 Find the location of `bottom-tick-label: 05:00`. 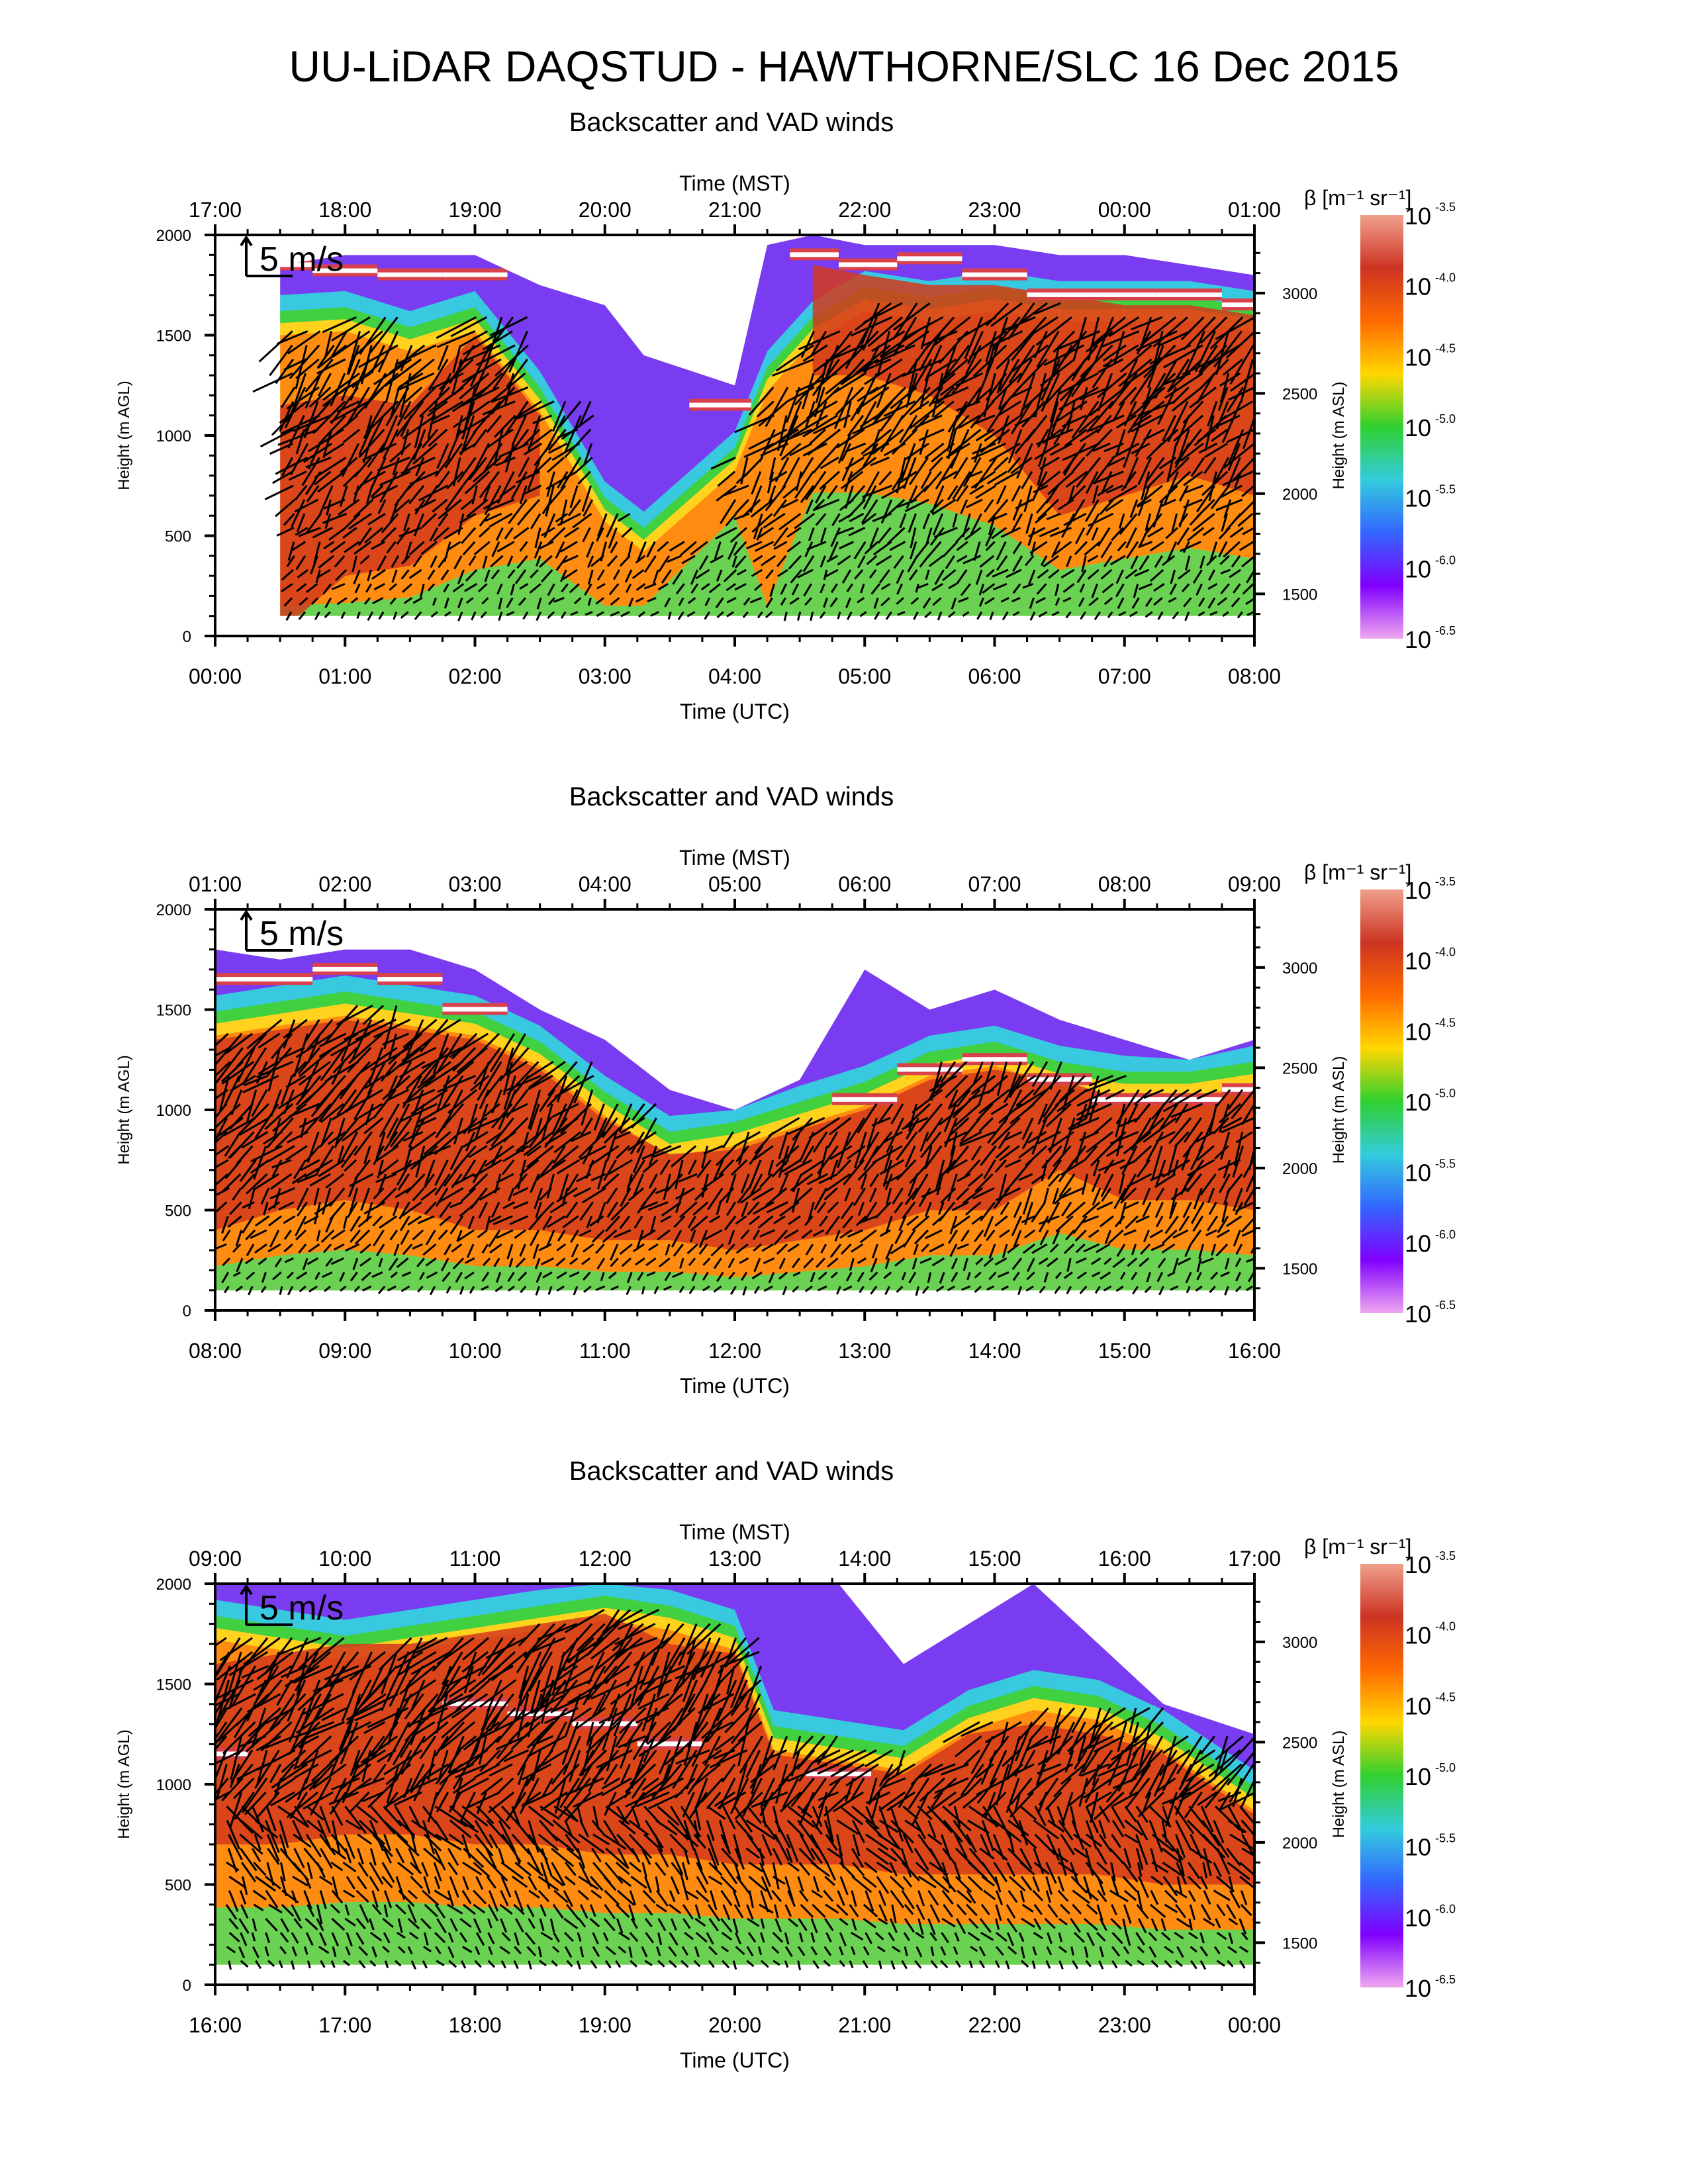

bottom-tick-label: 05:00 is located at coordinates (864, 676).